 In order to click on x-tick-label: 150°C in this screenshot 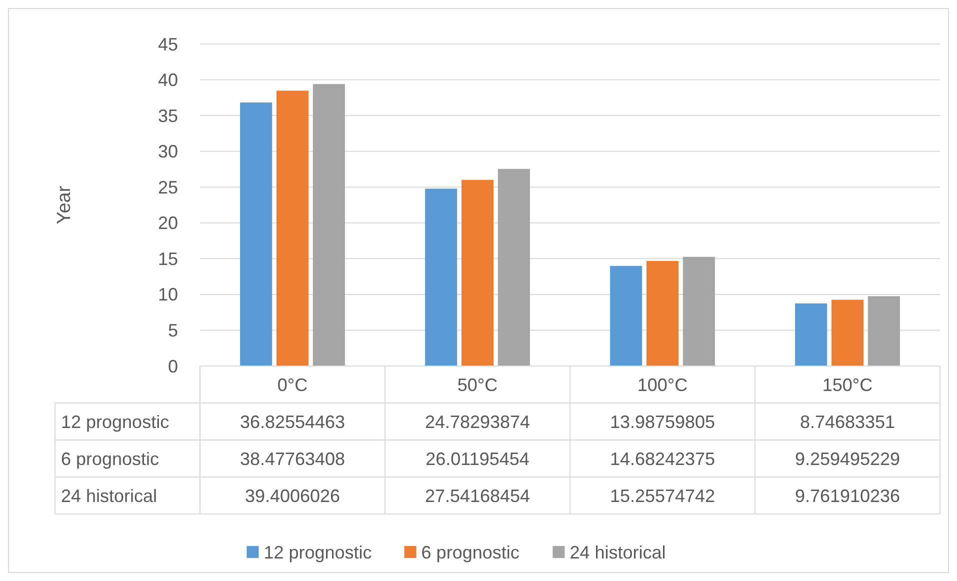, I will do `click(847, 384)`.